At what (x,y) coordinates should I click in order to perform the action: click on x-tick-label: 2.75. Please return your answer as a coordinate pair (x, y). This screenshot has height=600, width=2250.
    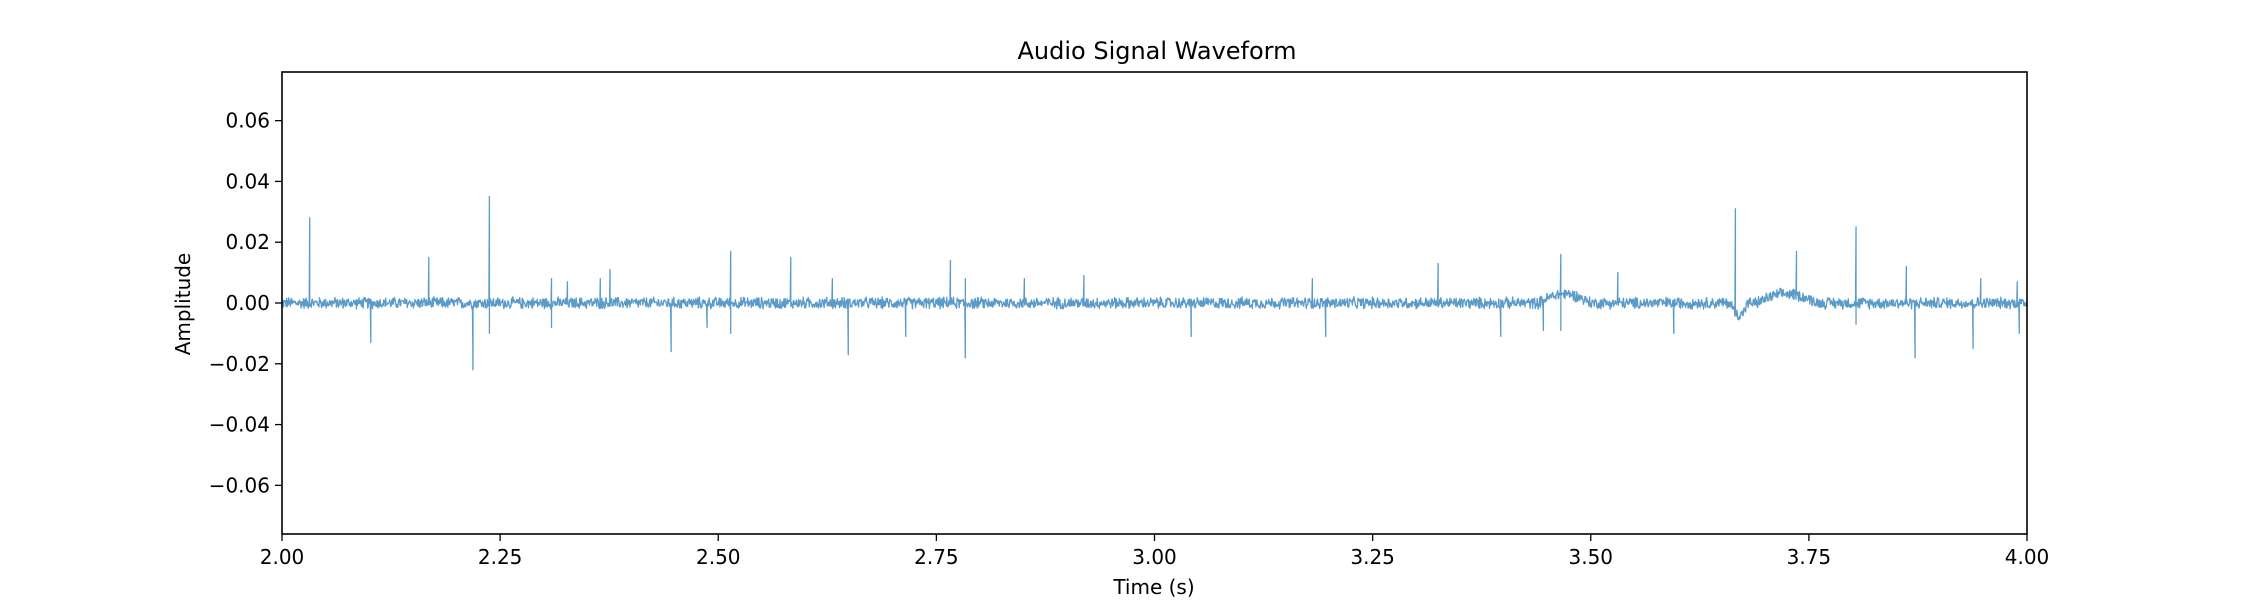
    Looking at the image, I should click on (936, 557).